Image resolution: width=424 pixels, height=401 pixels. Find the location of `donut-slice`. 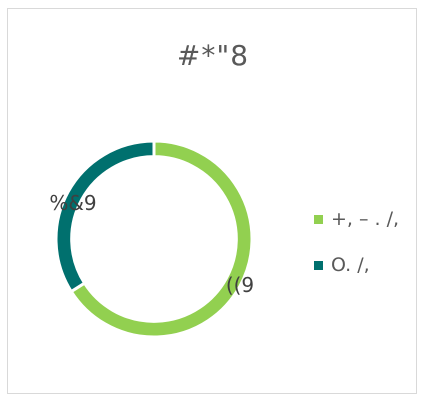

donut-slice is located at coordinates (105, 216).